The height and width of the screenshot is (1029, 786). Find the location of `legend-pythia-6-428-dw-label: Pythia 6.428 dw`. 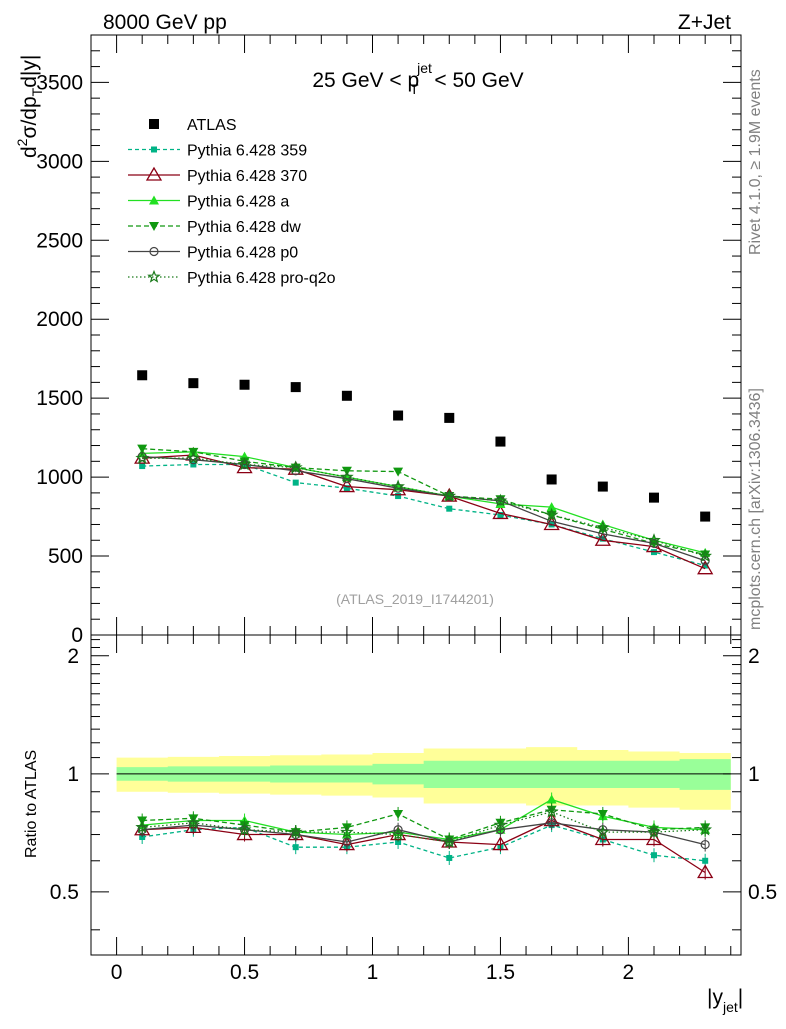

legend-pythia-6-428-dw-label: Pythia 6.428 dw is located at coordinates (244, 227).